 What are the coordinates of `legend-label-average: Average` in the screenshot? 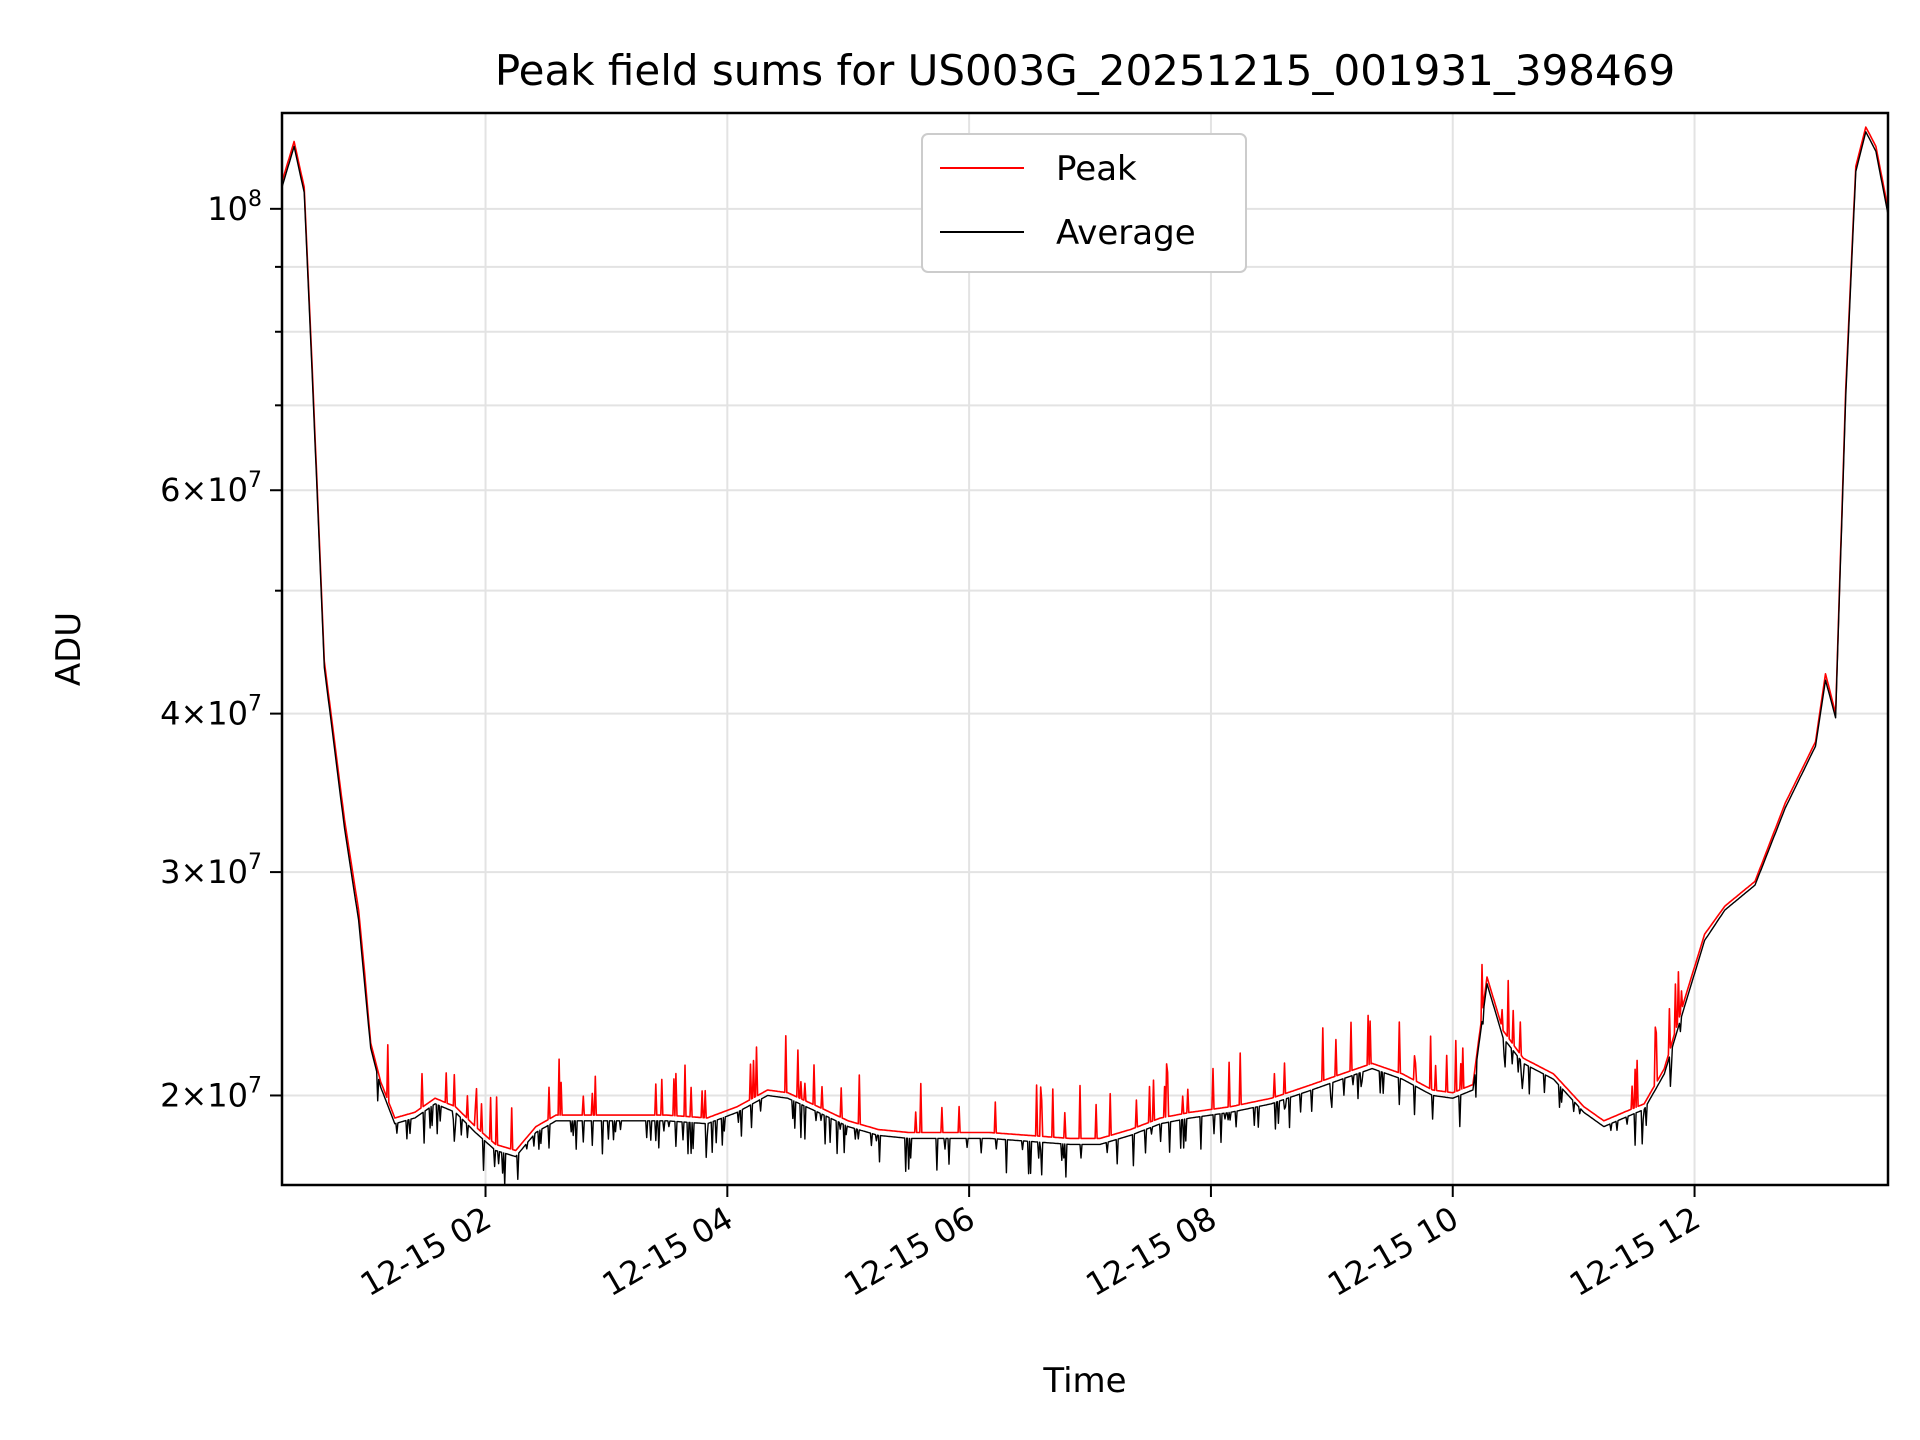 It's located at (1126, 233).